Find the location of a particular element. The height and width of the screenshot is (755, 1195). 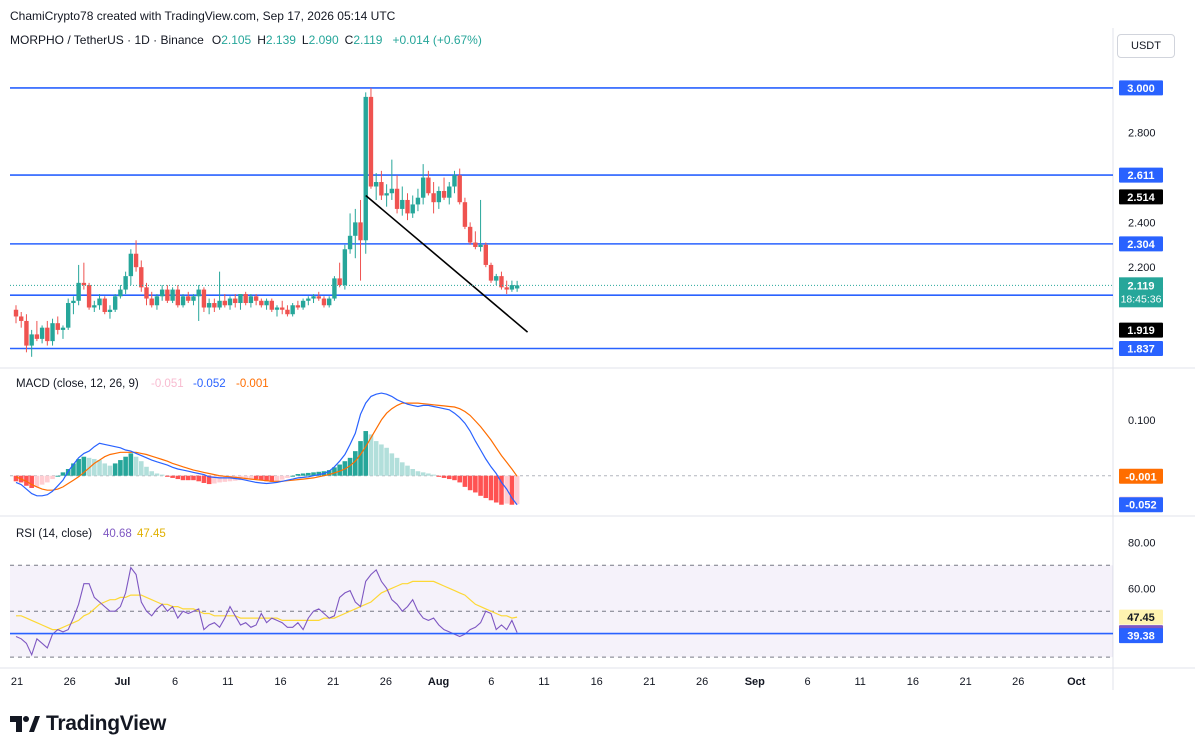

currency-button: USDT is located at coordinates (1146, 46).